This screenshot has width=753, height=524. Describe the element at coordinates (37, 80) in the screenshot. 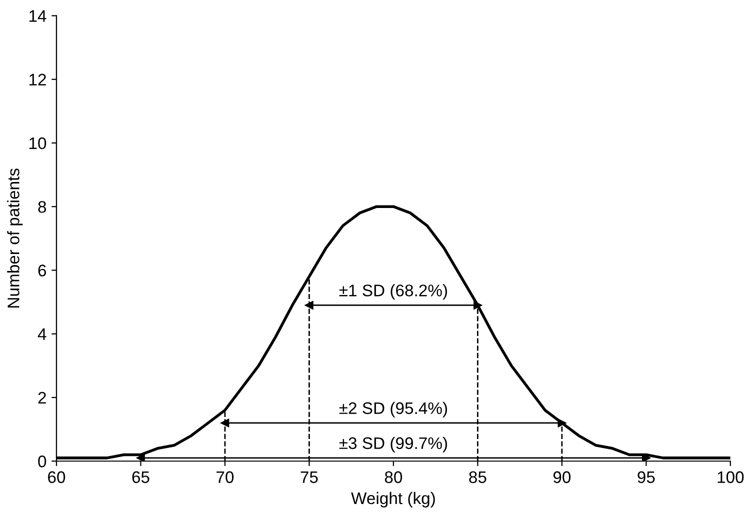

I see `y-tick-label: 12` at that location.